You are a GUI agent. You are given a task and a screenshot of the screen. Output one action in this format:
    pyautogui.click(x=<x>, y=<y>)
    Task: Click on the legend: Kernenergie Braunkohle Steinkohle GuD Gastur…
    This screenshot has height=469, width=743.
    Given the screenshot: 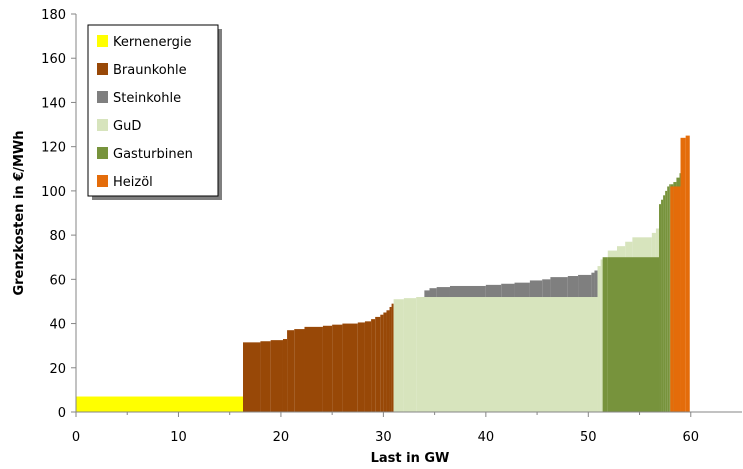 What is the action you would take?
    pyautogui.click(x=154, y=112)
    